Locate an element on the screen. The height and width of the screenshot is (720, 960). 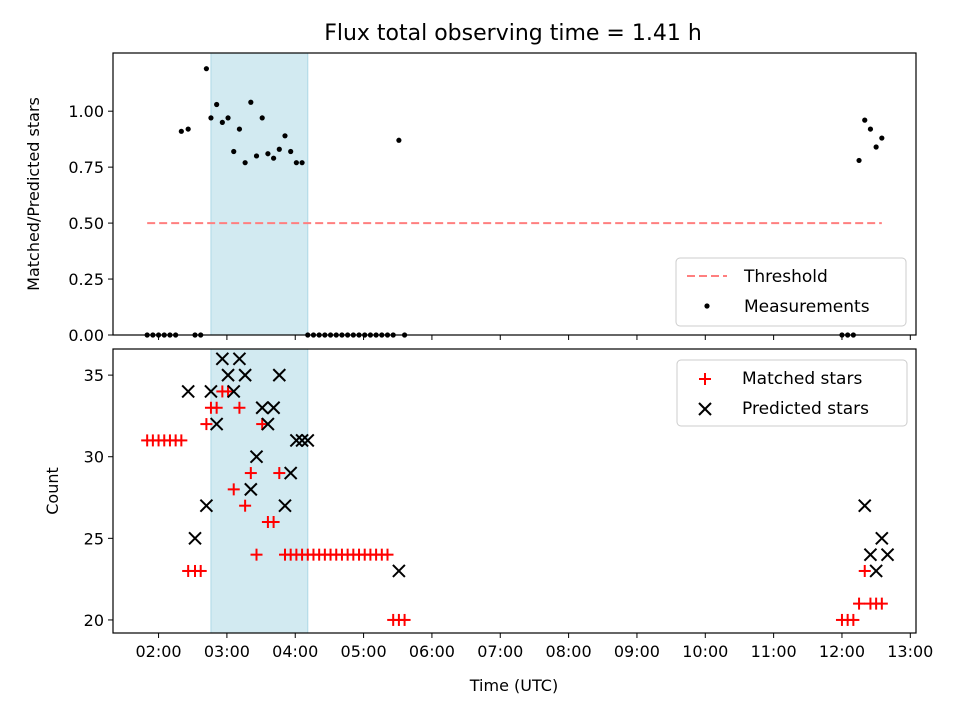
ratio-y-tick-label: 0.25 is located at coordinates (86, 279).